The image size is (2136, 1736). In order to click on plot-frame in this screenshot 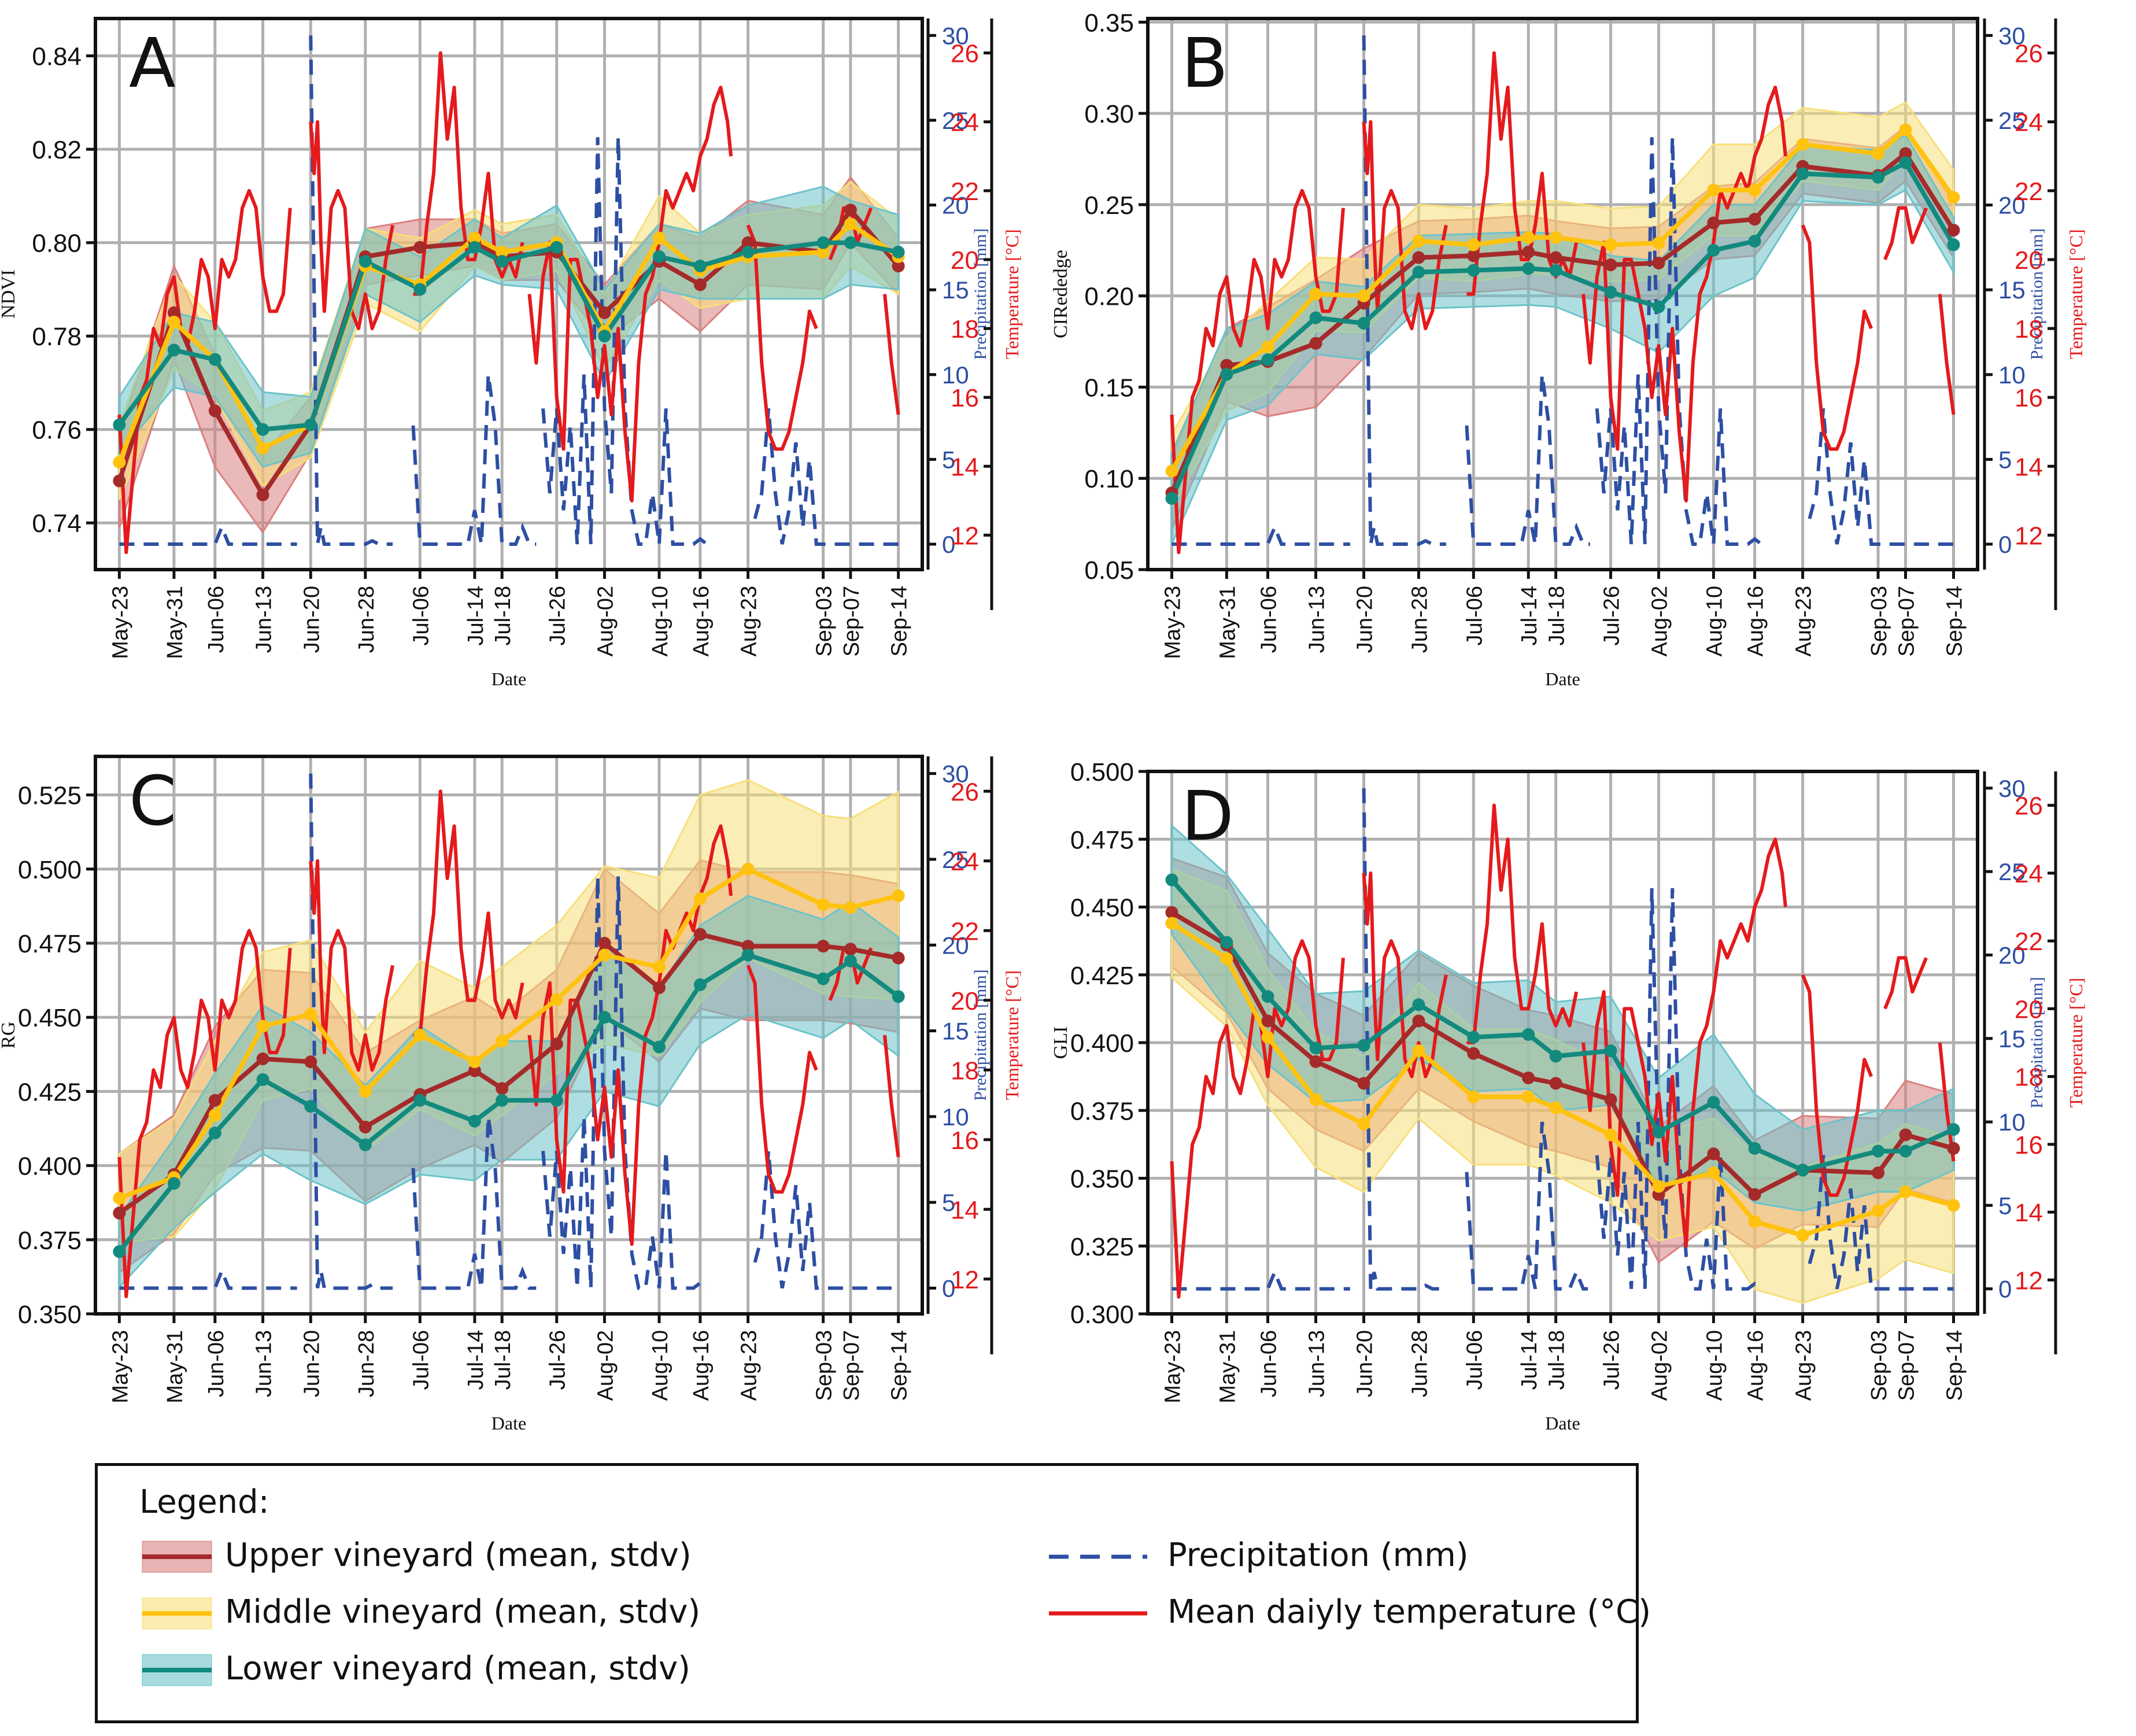, I will do `click(1563, 294)`.